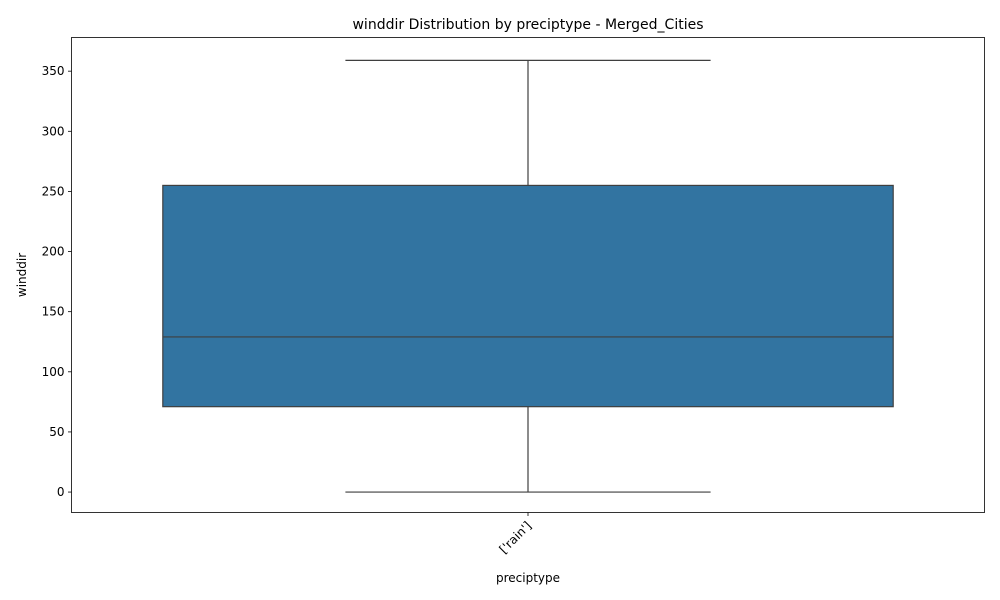 This screenshot has width=1000, height=600. I want to click on y-axis-label: winddir, so click(22, 275).